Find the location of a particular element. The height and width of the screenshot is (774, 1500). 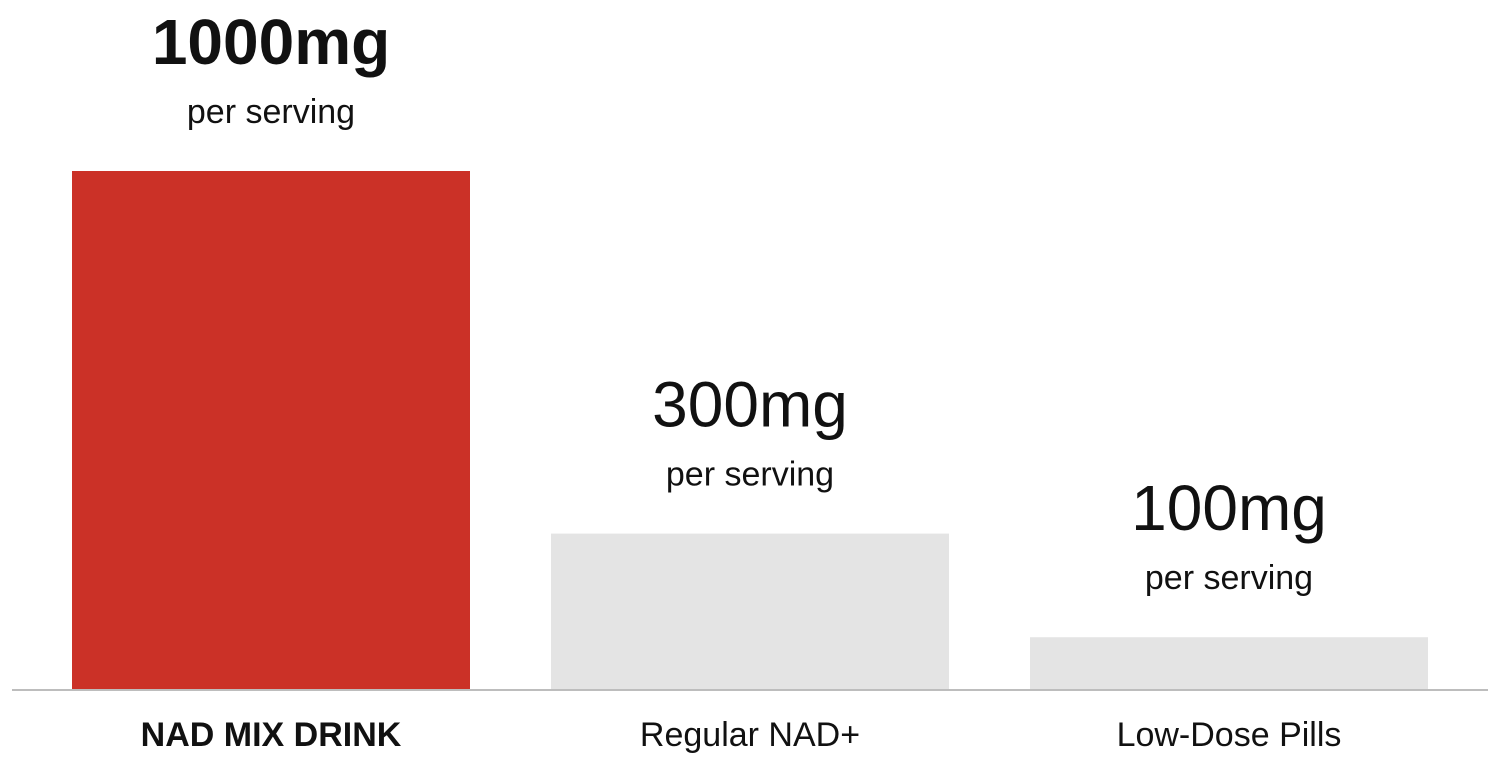

value-label-1: 1000mg is located at coordinates (271, 42).